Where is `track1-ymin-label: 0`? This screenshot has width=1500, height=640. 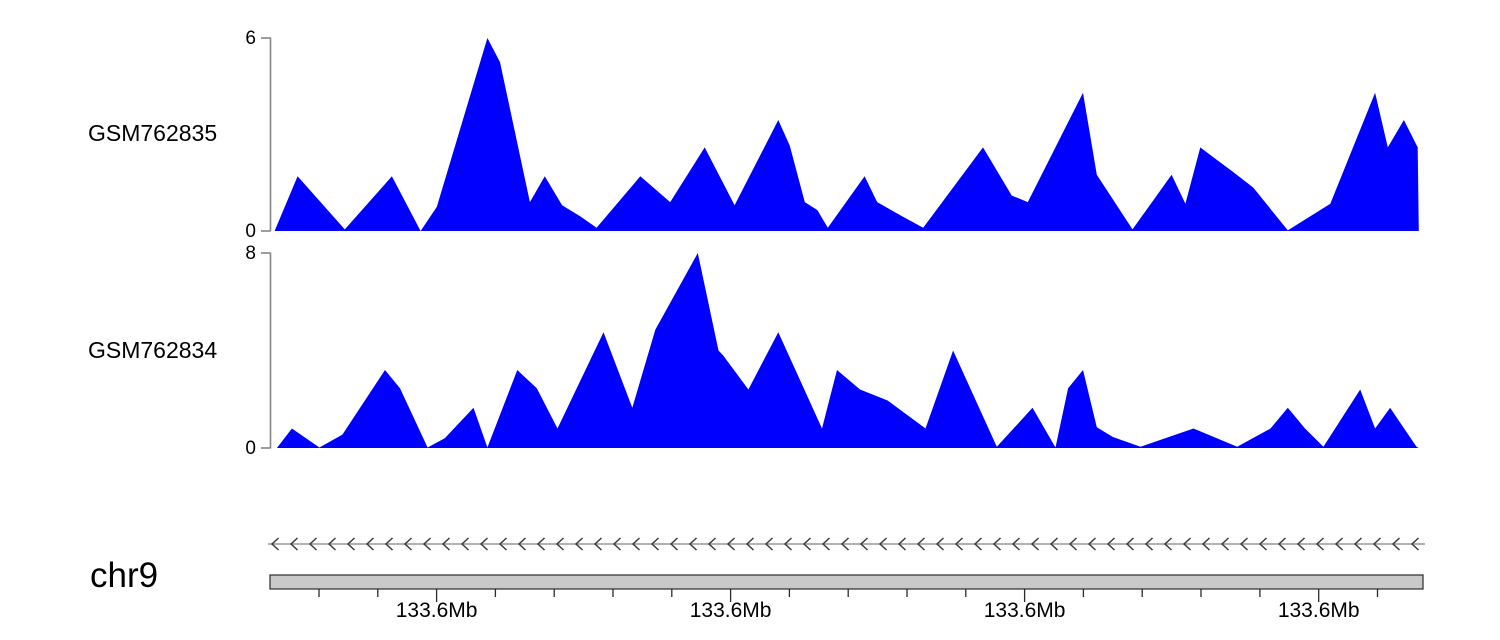 track1-ymin-label: 0 is located at coordinates (250, 231).